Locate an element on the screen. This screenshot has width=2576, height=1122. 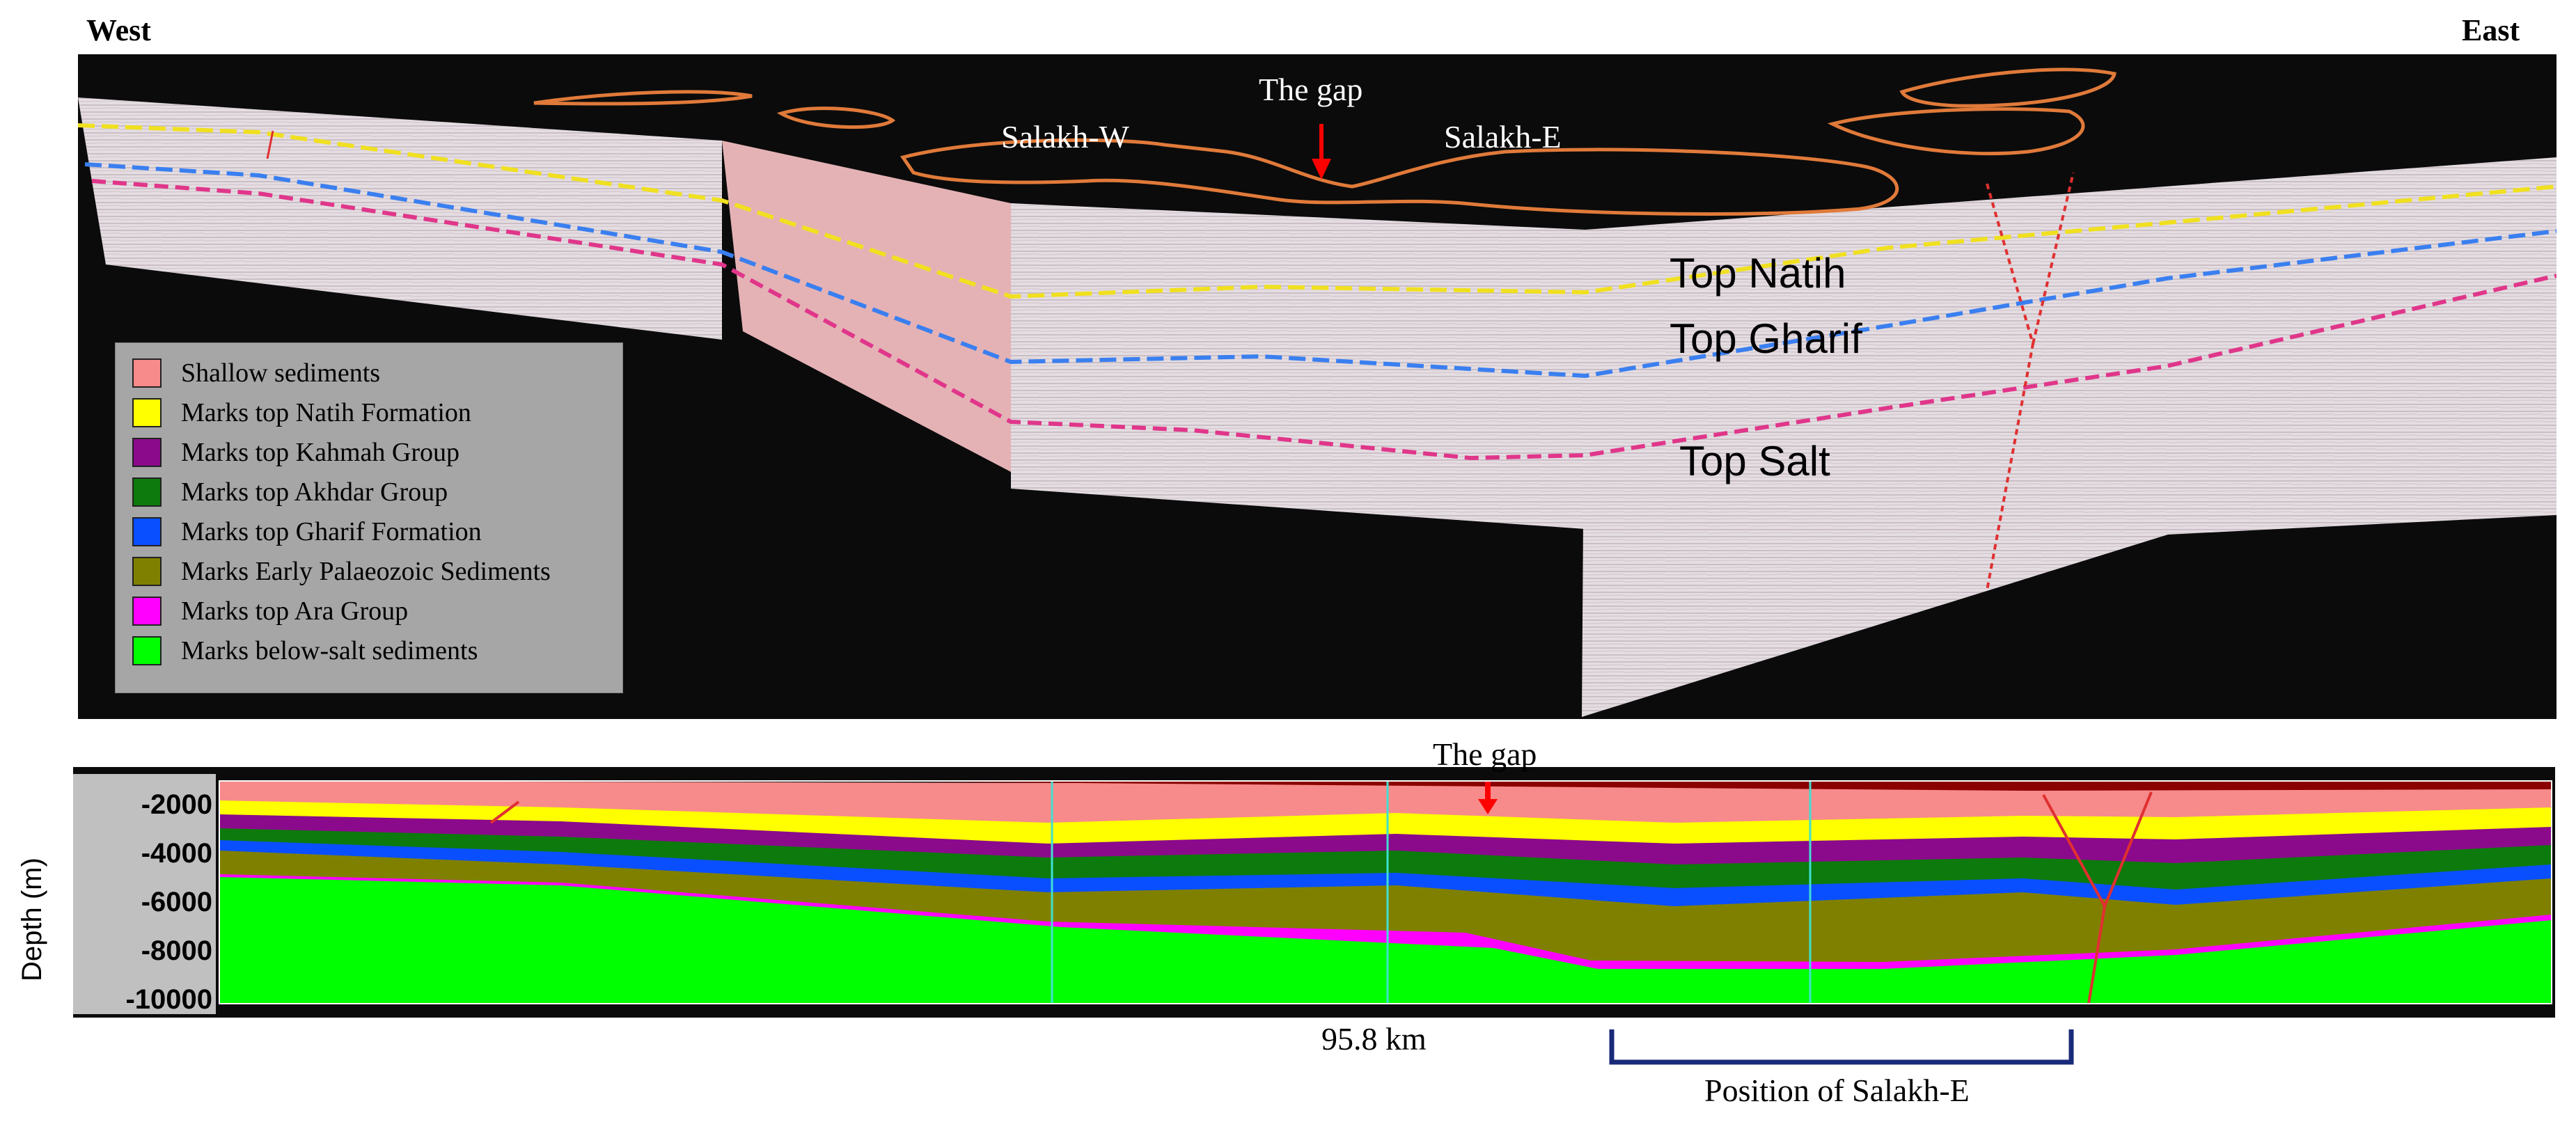
model-gap-label: The gap is located at coordinates (1485, 754).